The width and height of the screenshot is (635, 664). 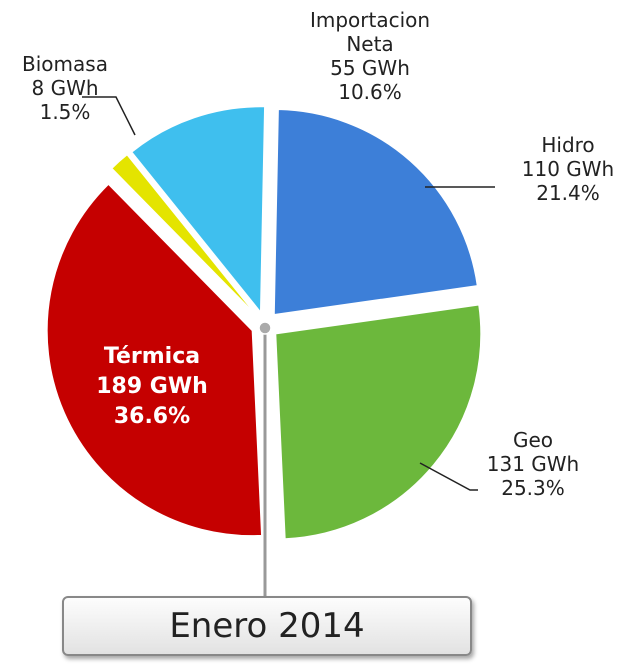 I want to click on slice-gwh: 110 GWh, so click(x=568, y=169).